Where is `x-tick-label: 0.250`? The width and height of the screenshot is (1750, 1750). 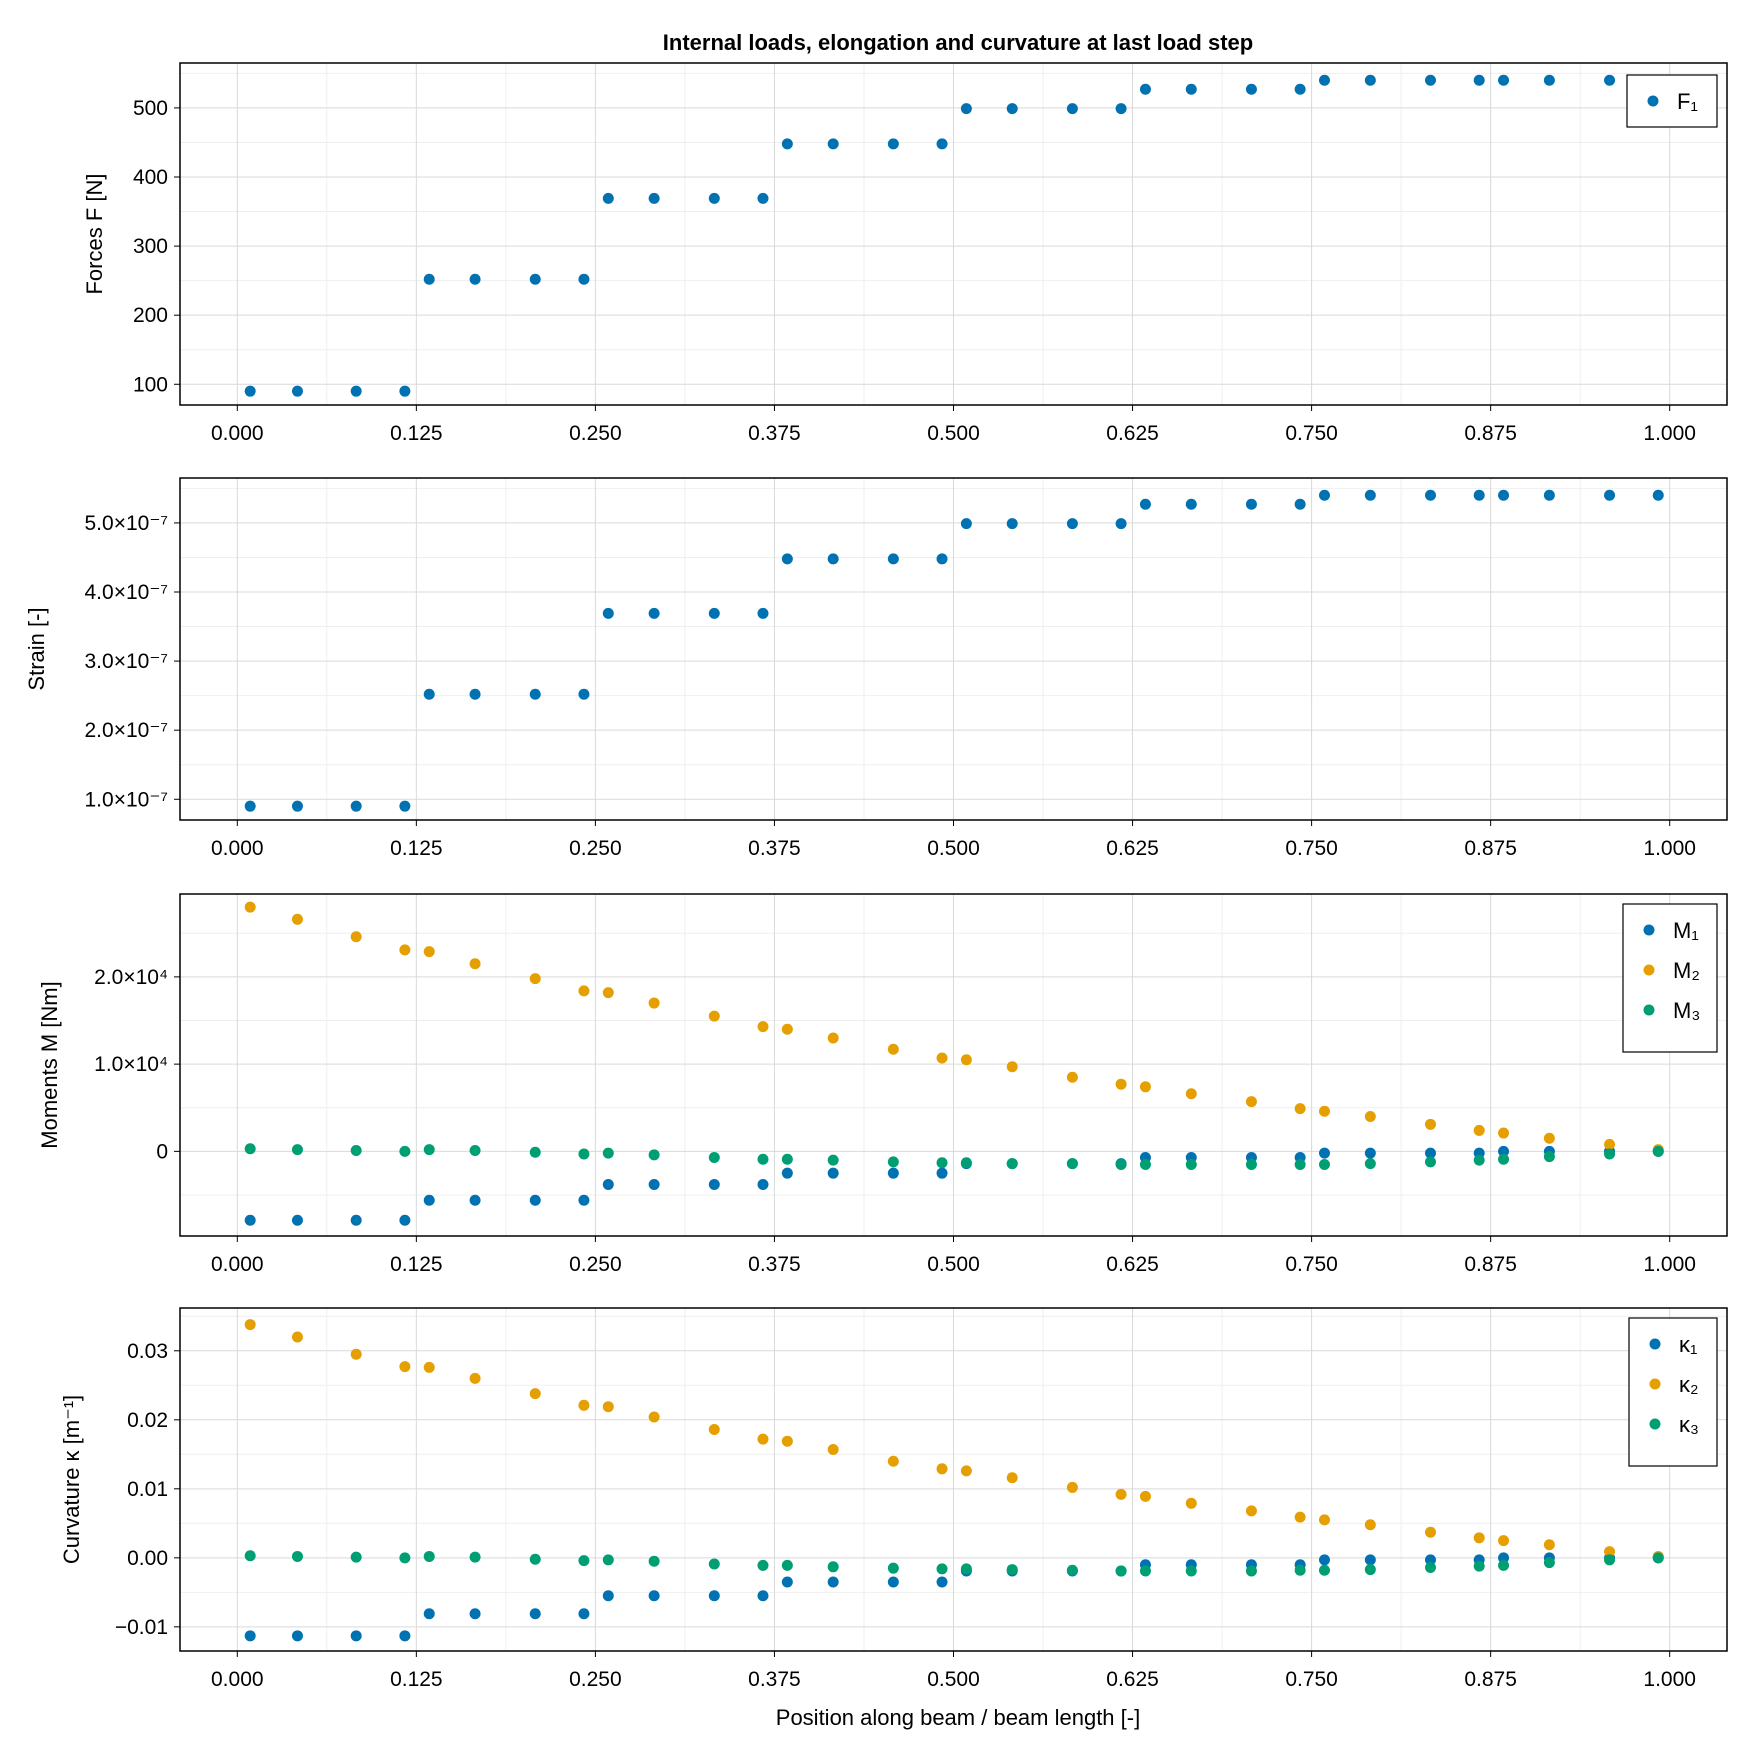
x-tick-label: 0.250 is located at coordinates (595, 848).